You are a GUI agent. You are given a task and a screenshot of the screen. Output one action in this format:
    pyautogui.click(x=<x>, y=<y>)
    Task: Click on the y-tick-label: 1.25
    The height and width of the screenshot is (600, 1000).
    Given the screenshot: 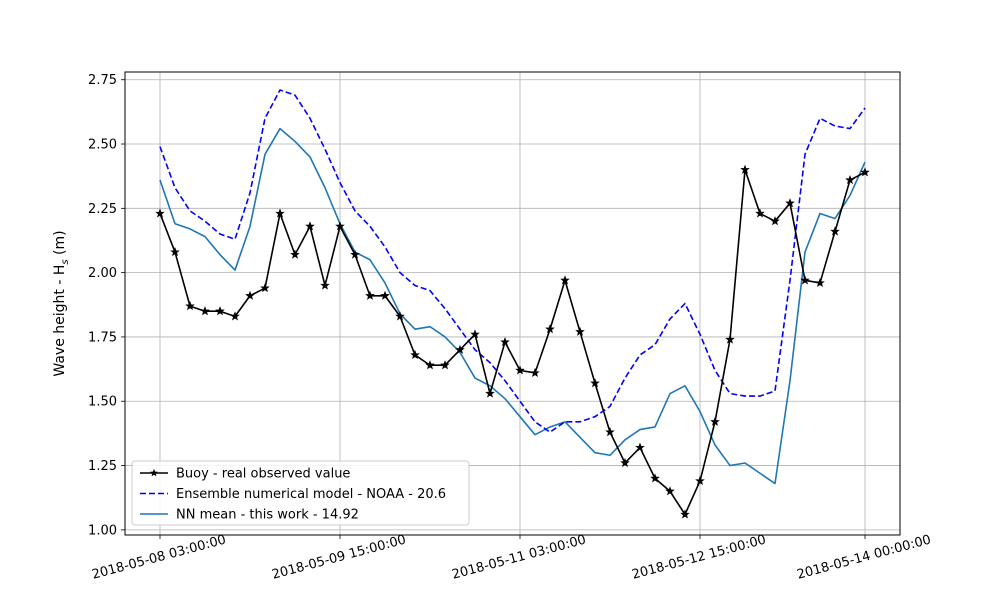 What is the action you would take?
    pyautogui.click(x=102, y=466)
    